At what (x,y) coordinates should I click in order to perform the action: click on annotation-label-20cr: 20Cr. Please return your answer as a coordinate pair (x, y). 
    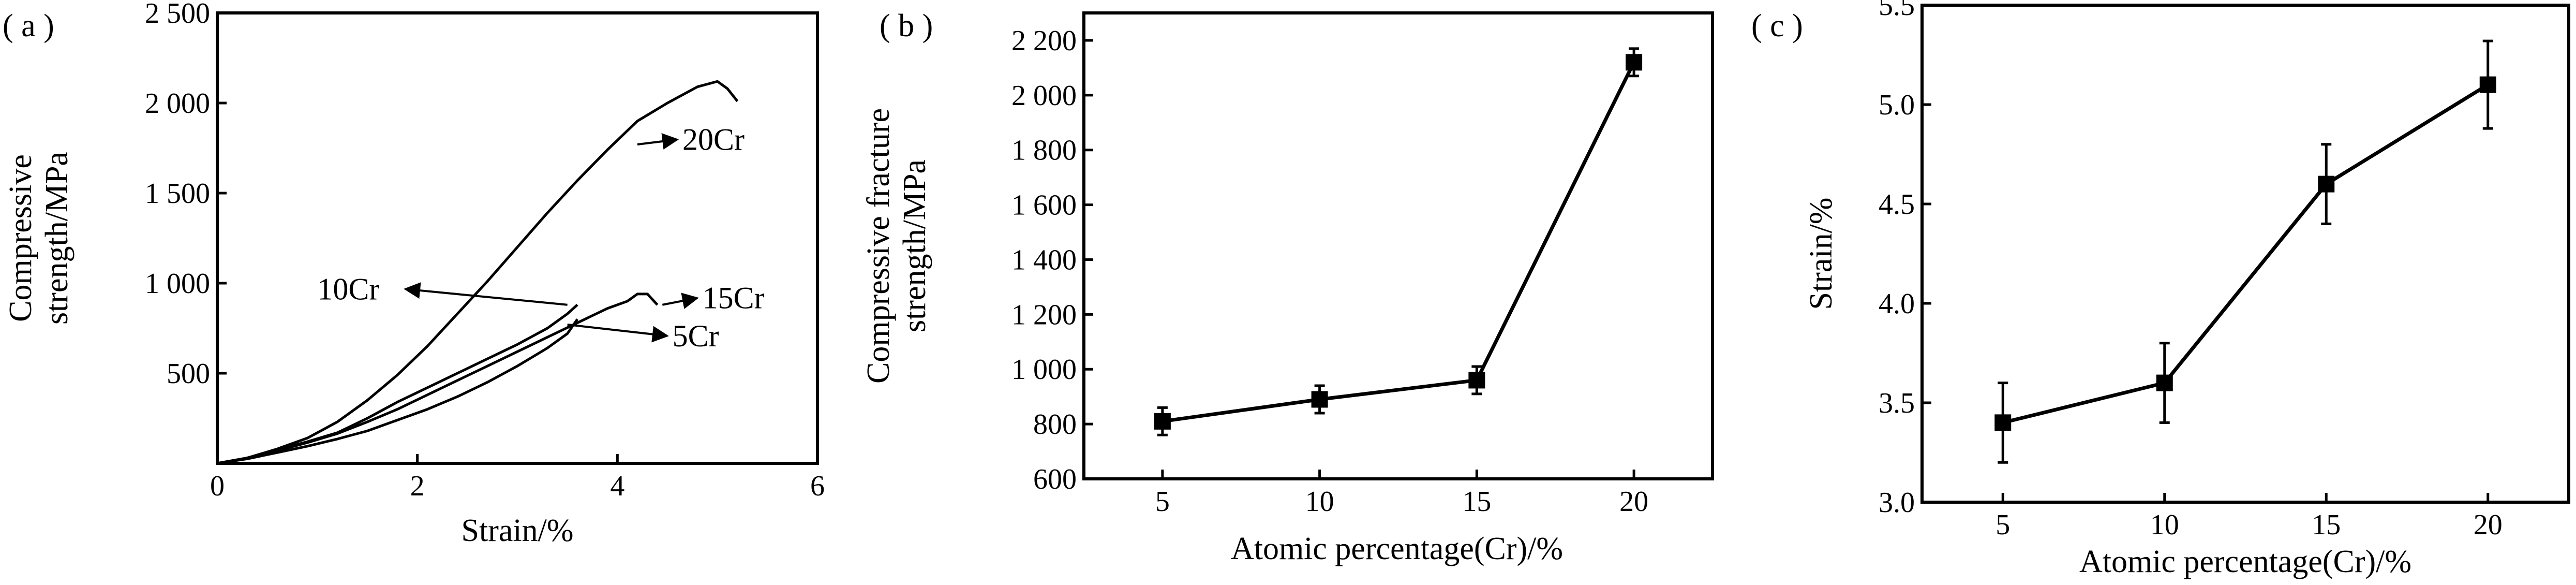
    Looking at the image, I should click on (713, 139).